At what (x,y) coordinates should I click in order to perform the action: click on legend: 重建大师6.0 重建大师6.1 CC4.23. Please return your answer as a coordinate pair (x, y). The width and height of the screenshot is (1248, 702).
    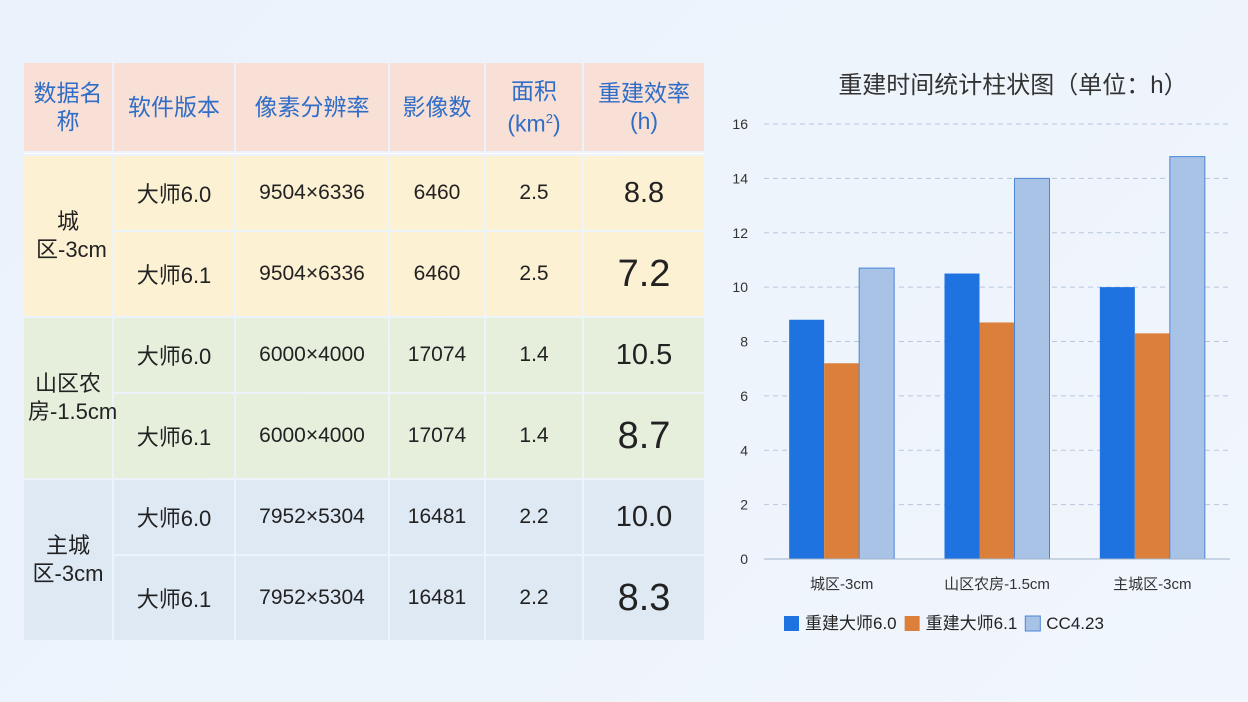
    Looking at the image, I should click on (944, 623).